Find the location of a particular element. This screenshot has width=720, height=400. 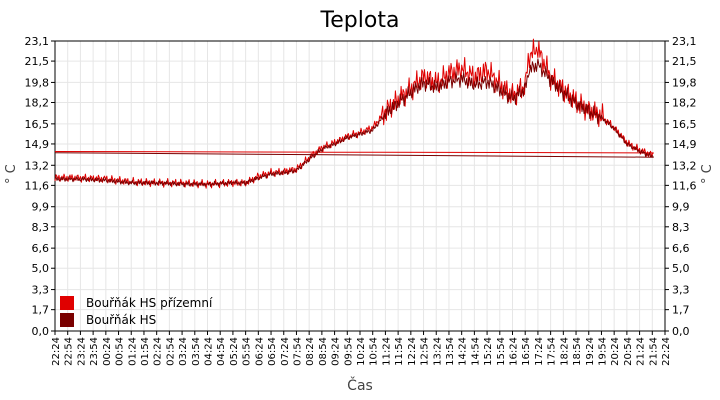

x-tick-label: 10:24 is located at coordinates (361, 351).